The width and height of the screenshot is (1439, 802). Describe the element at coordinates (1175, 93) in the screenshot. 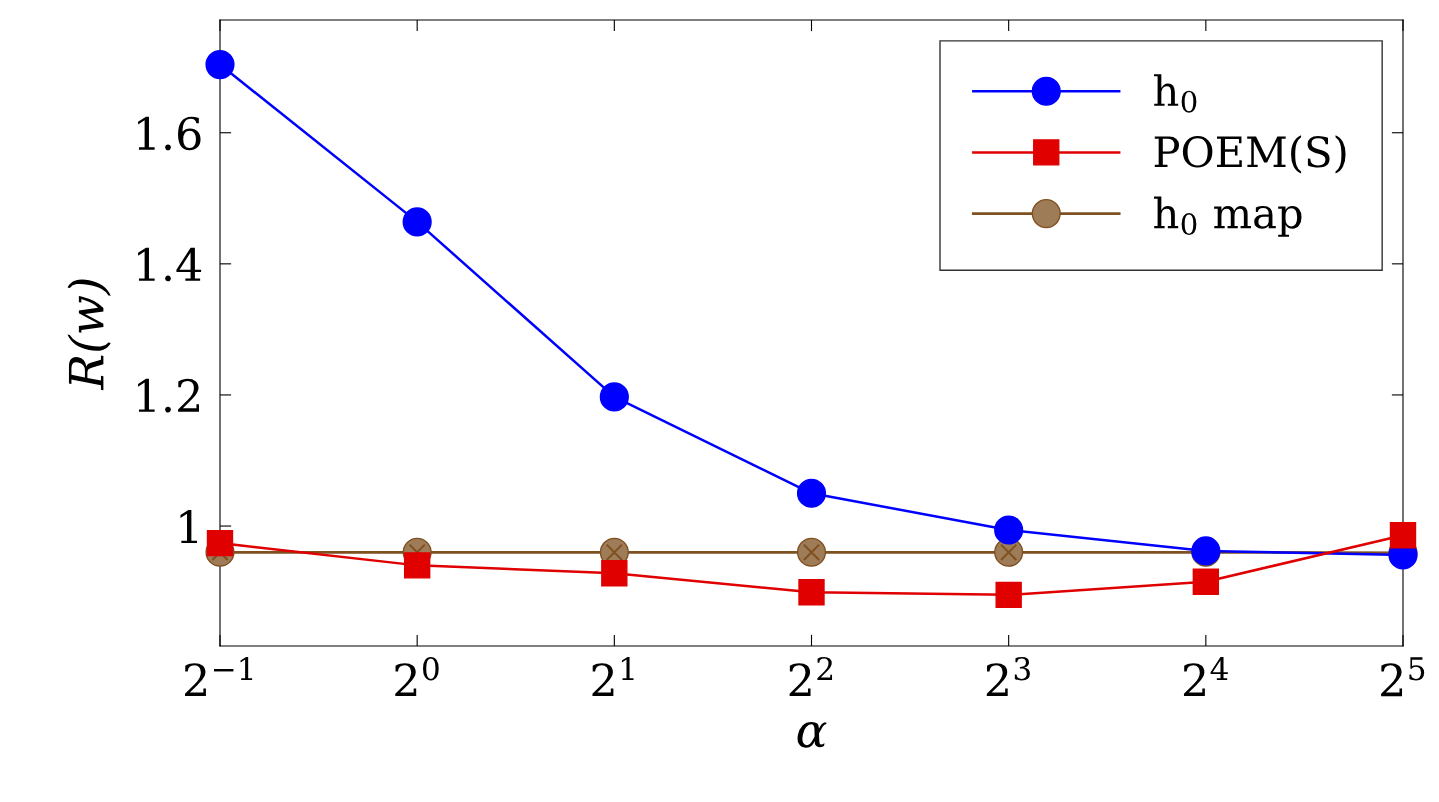

I see `legend-label: h$_{0}$` at that location.